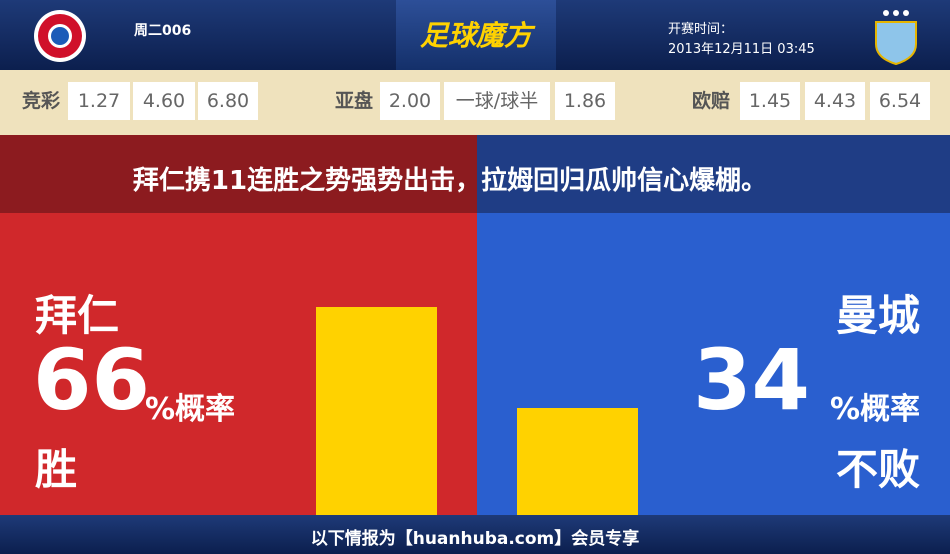 The height and width of the screenshot is (554, 950). Describe the element at coordinates (163, 31) in the screenshot. I see `match-no: 周二006` at that location.